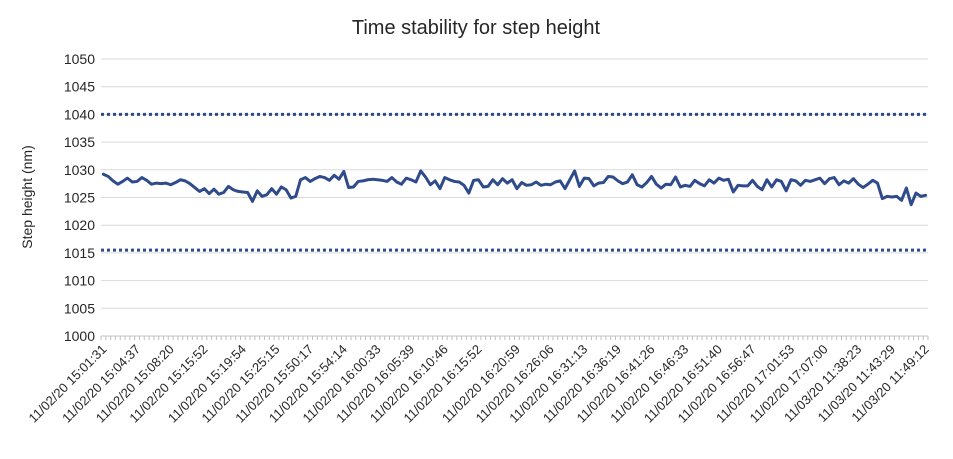  I want to click on y-tick-label: 1025, so click(79, 198).